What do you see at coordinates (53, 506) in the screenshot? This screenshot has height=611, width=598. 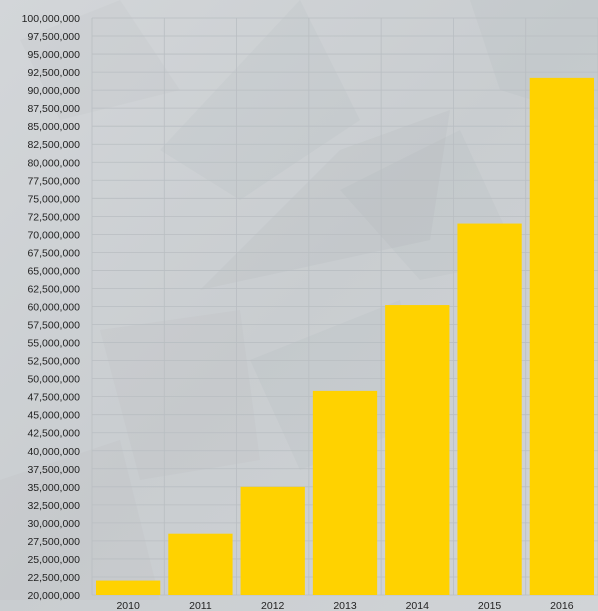 I see `y-tick-label: 32,500,000` at bounding box center [53, 506].